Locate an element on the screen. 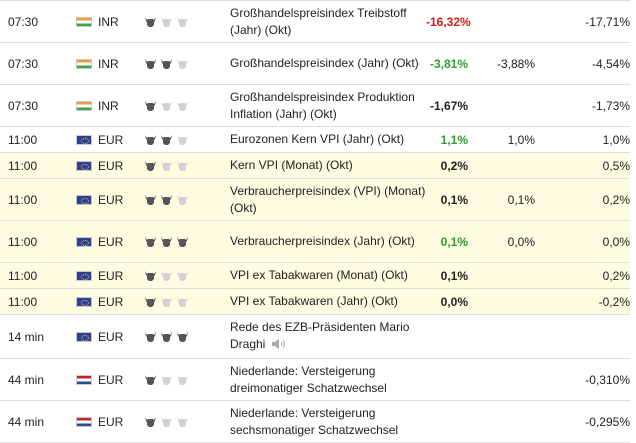 The width and height of the screenshot is (636, 443). previous-value: -1,73% is located at coordinates (610, 105).